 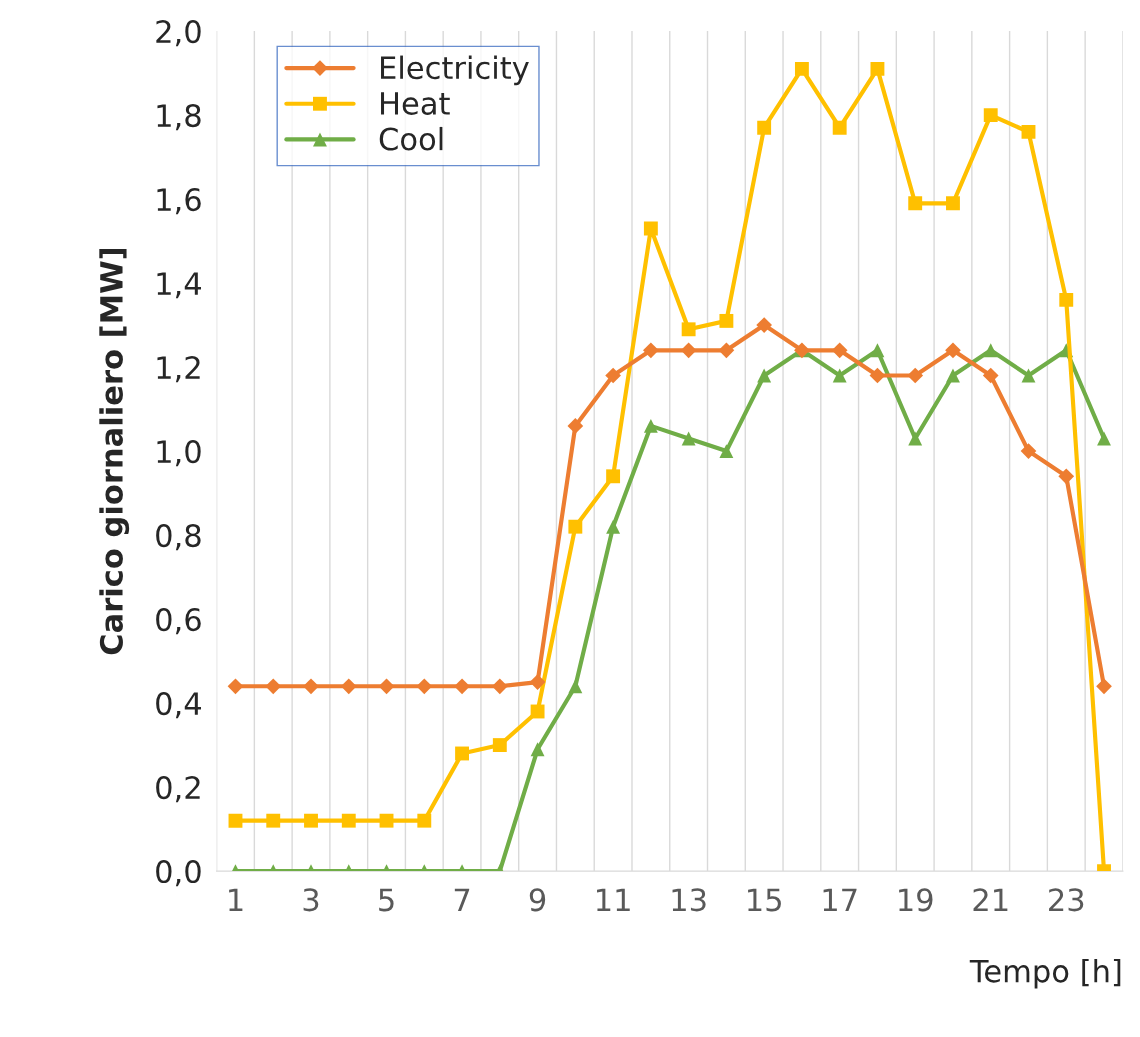 What do you see at coordinates (179, 201) in the screenshot?
I see `y-tick-label: 1,6` at bounding box center [179, 201].